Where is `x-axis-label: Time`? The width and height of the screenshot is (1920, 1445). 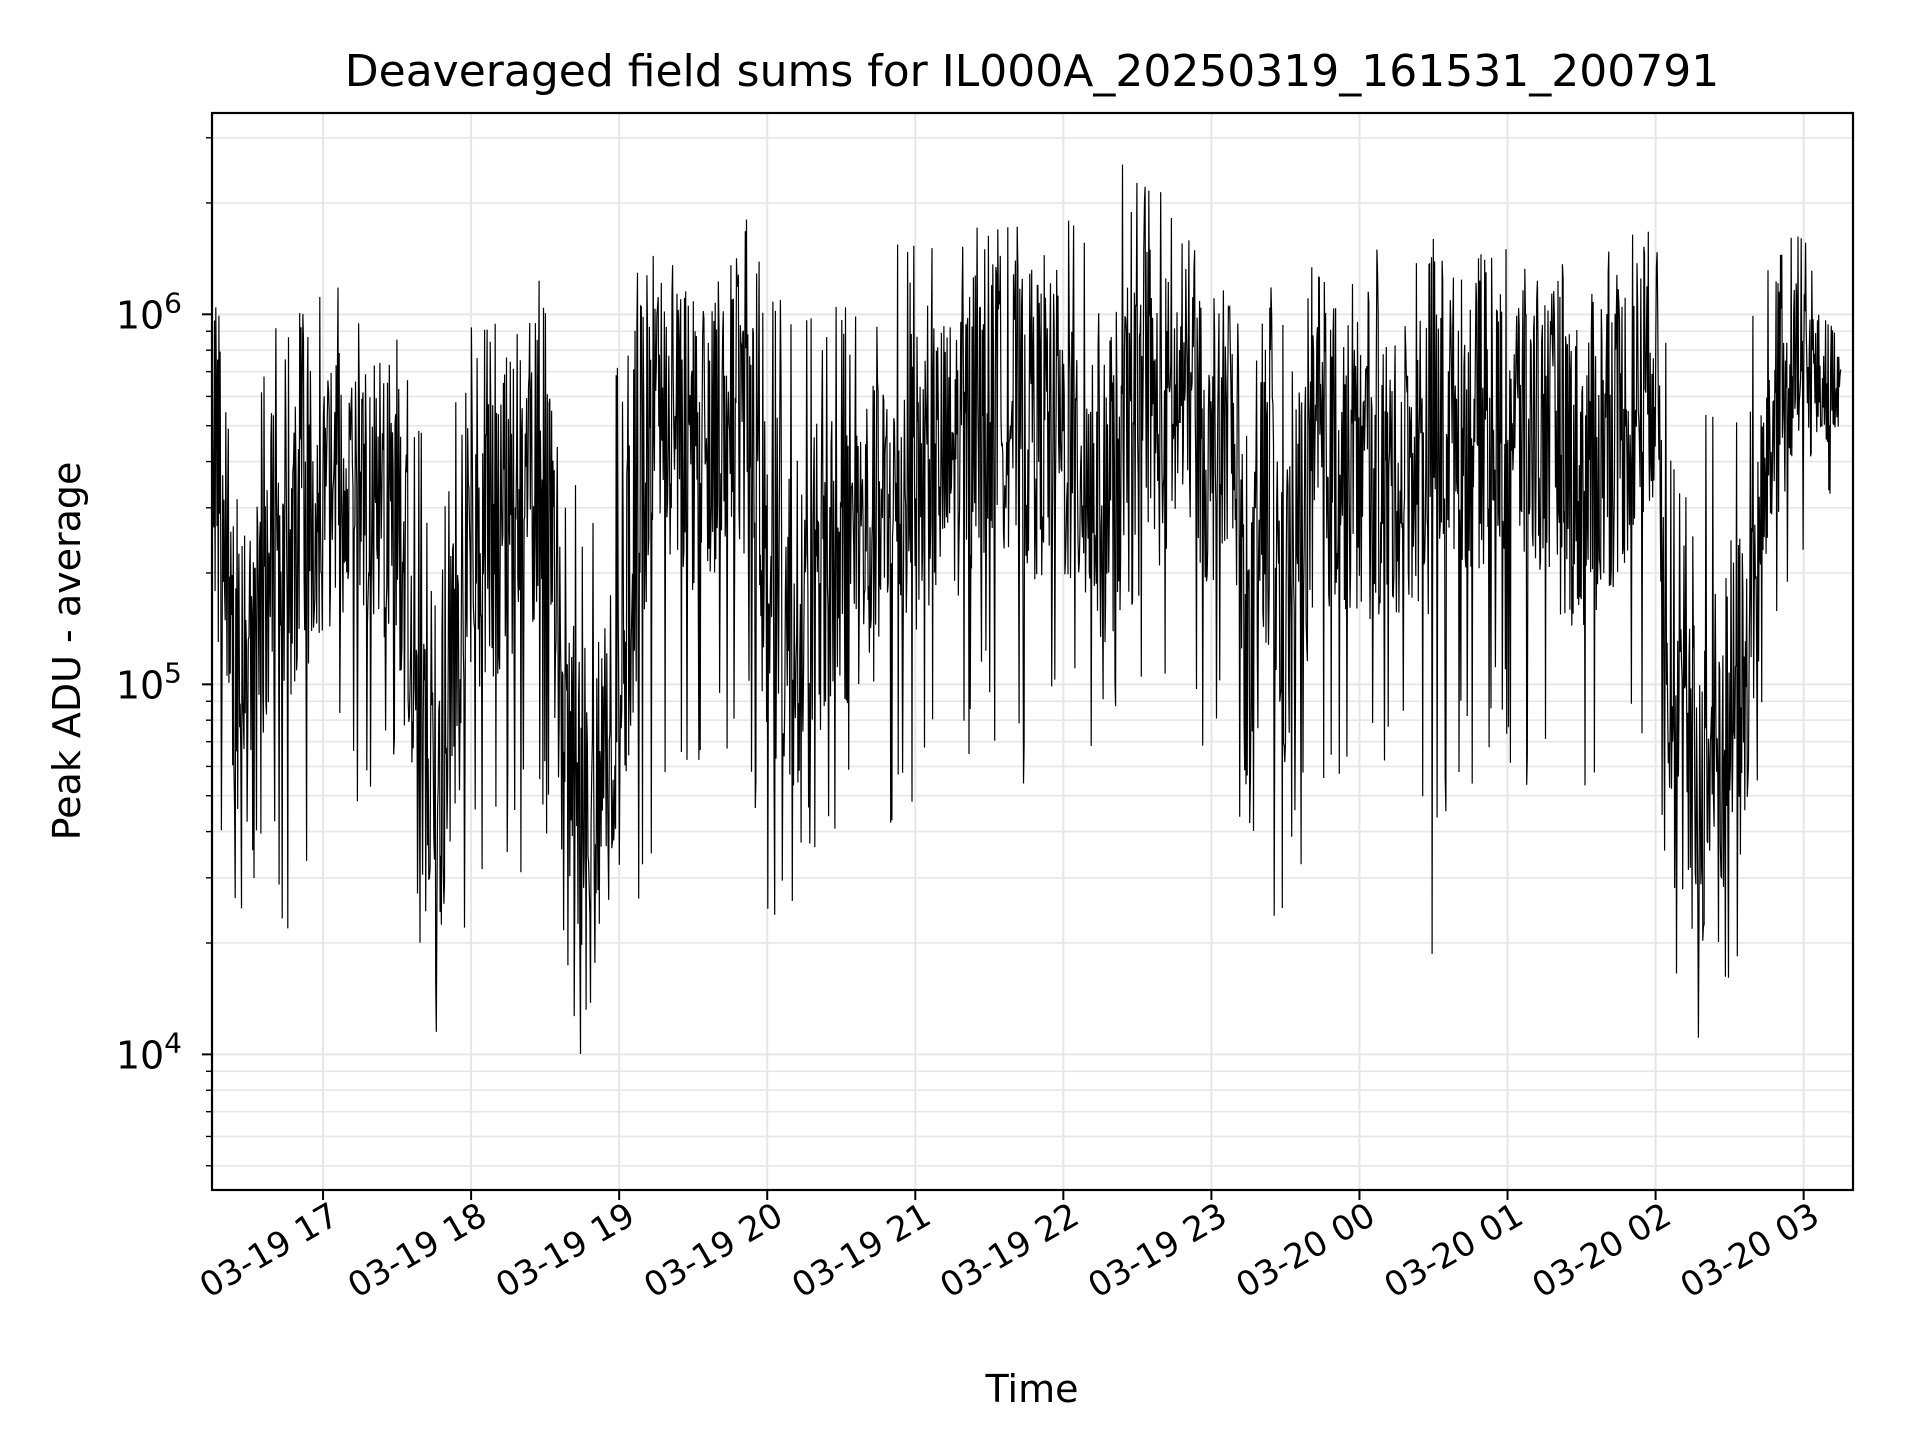 x-axis-label: Time is located at coordinates (1032, 1389).